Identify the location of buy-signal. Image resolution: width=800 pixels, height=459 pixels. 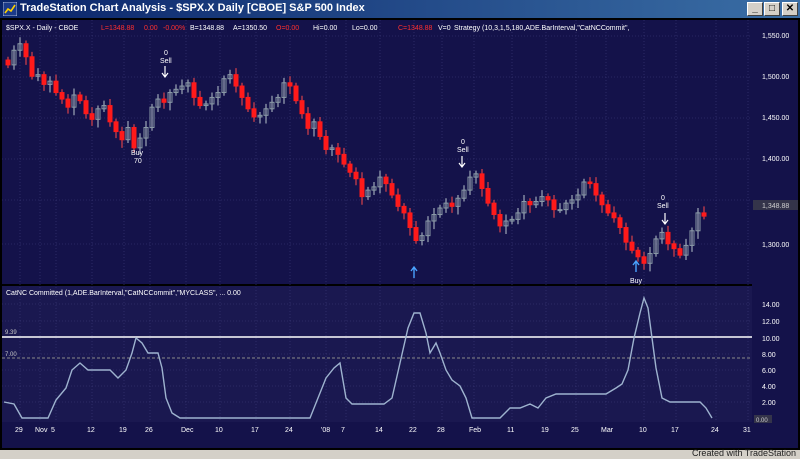
(414, 271).